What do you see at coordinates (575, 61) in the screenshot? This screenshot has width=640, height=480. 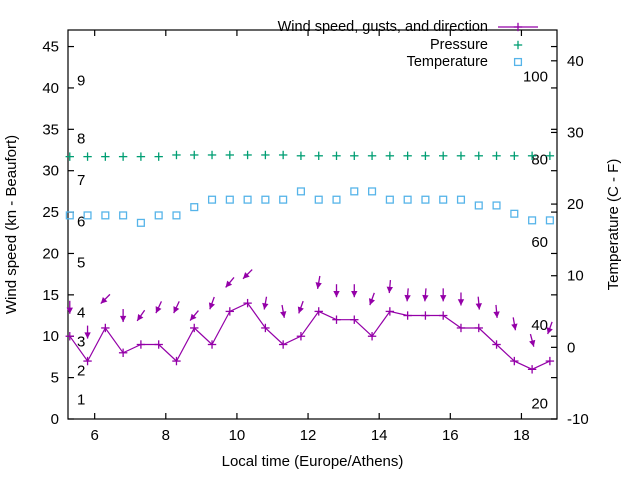 I see `y2-axis-tick-label: 40` at bounding box center [575, 61].